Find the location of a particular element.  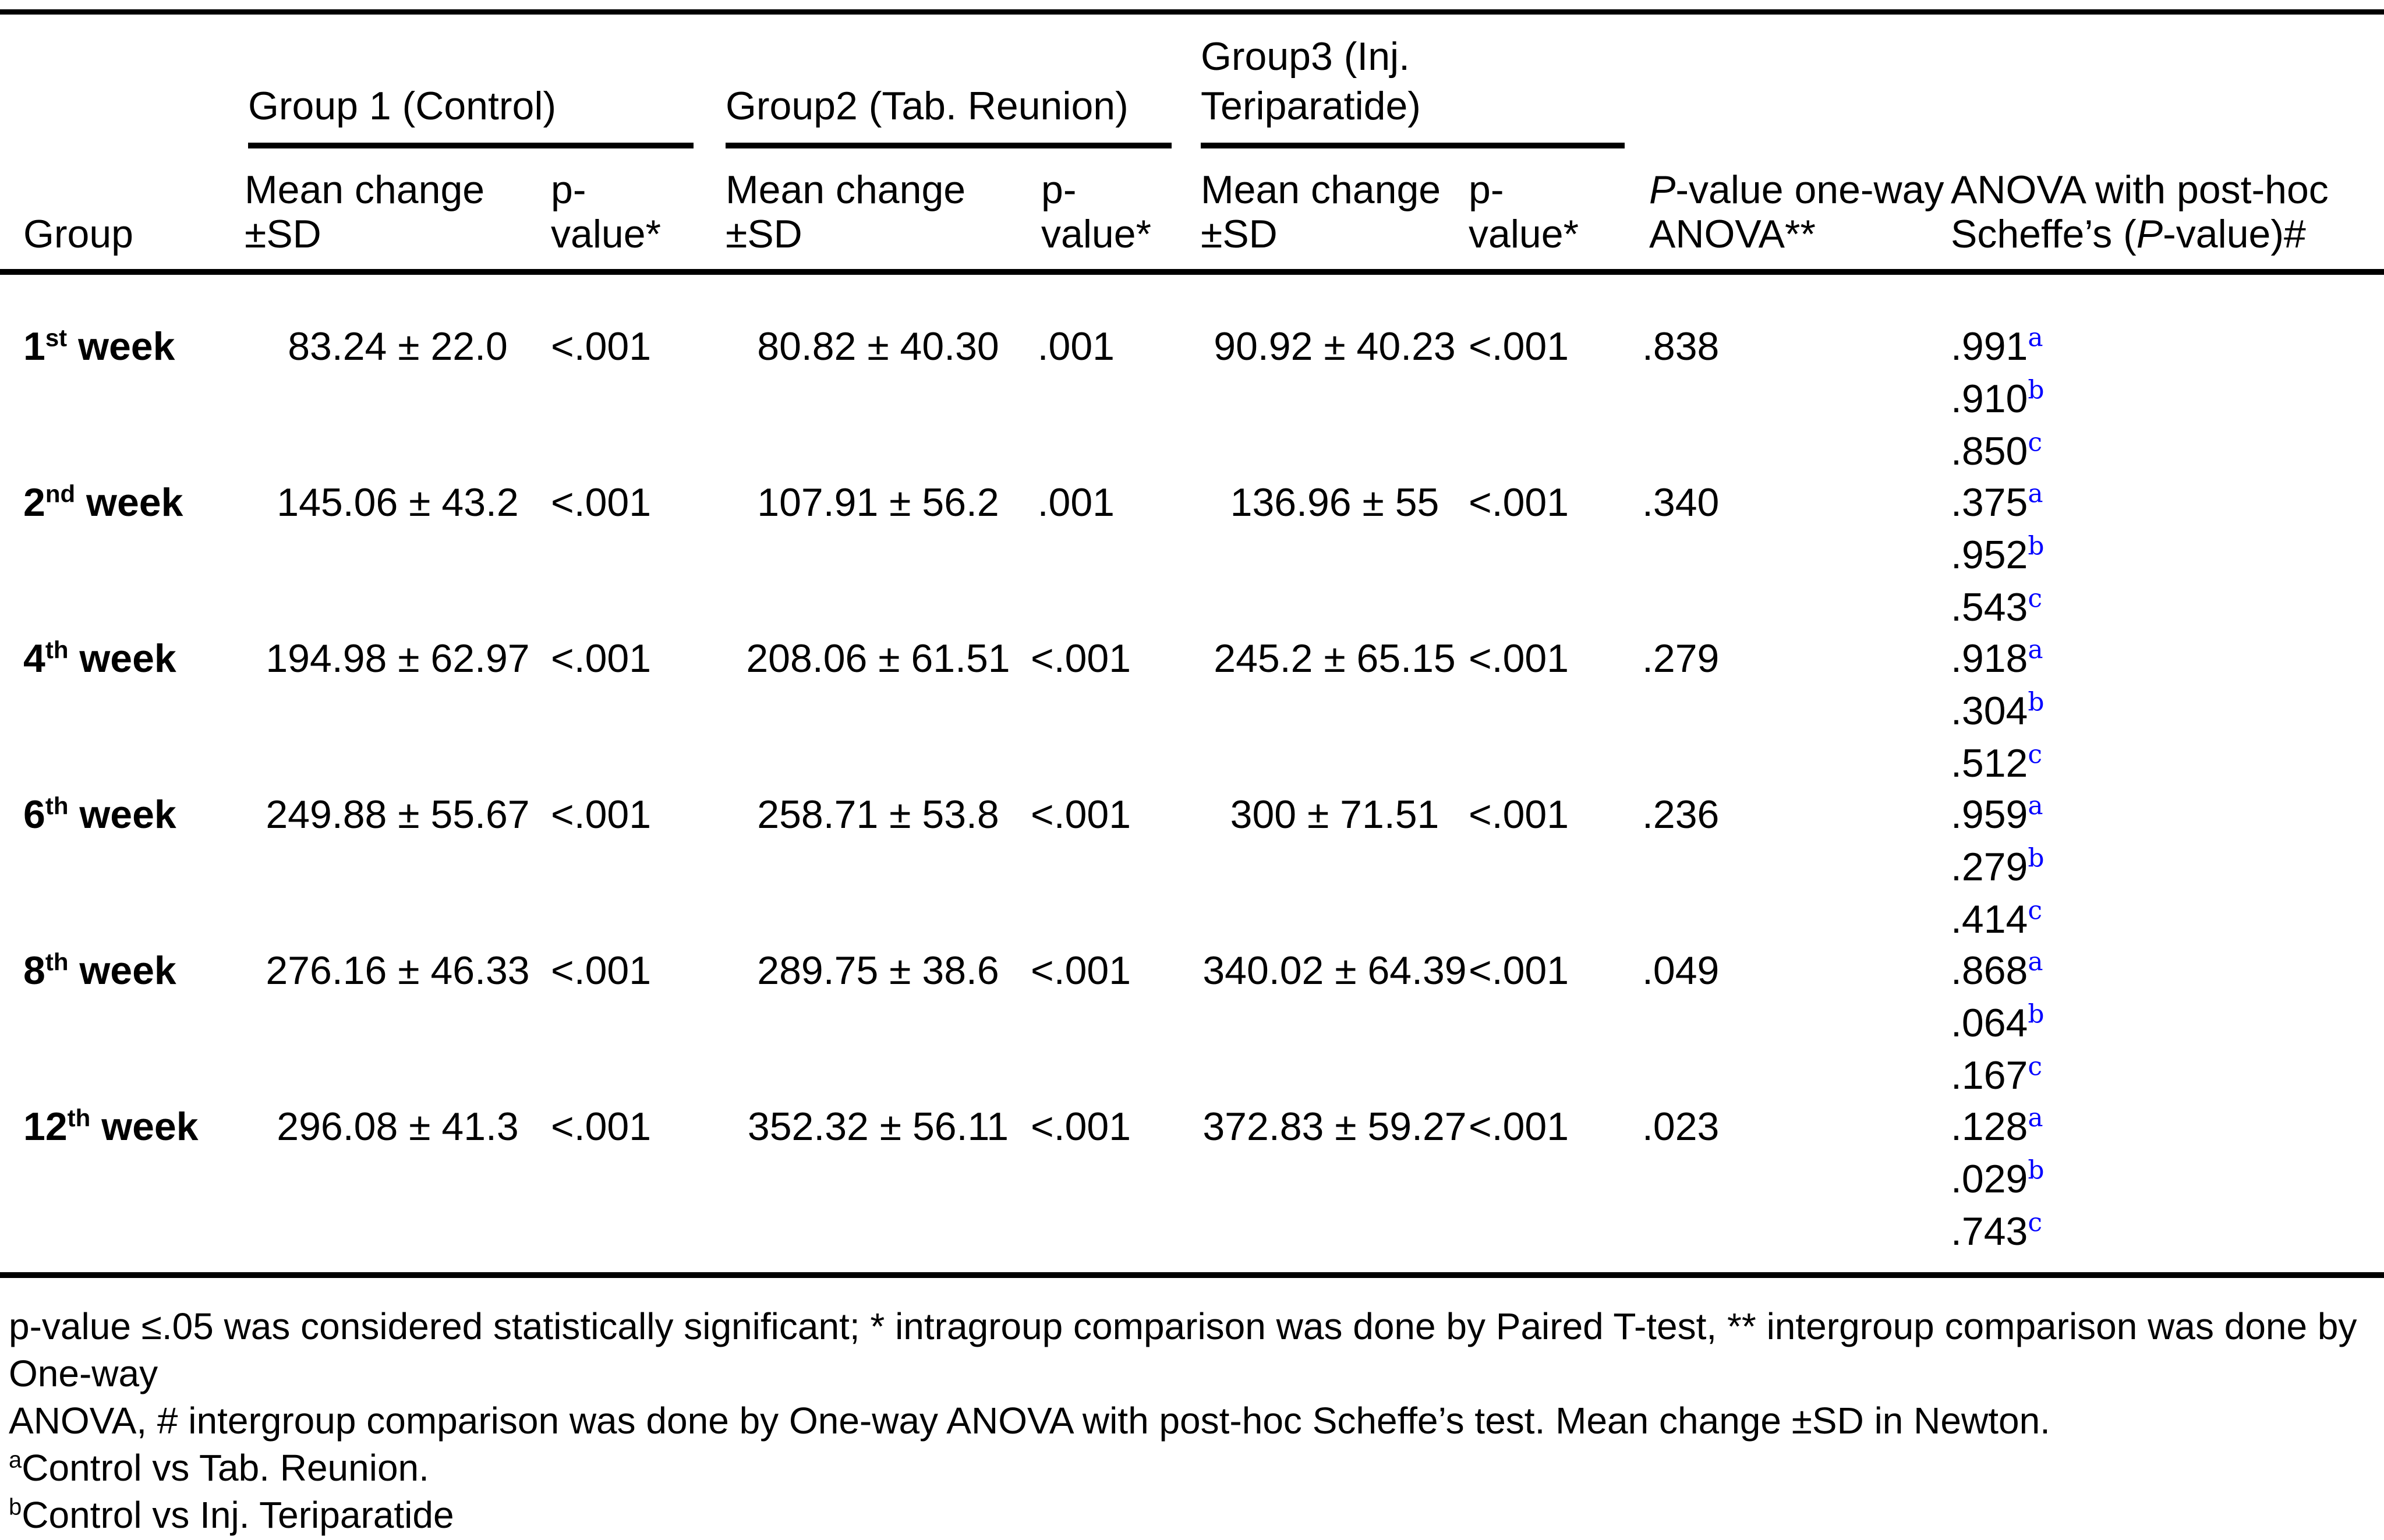

g2-mean-header: Mean change ±SD is located at coordinates (846, 212).